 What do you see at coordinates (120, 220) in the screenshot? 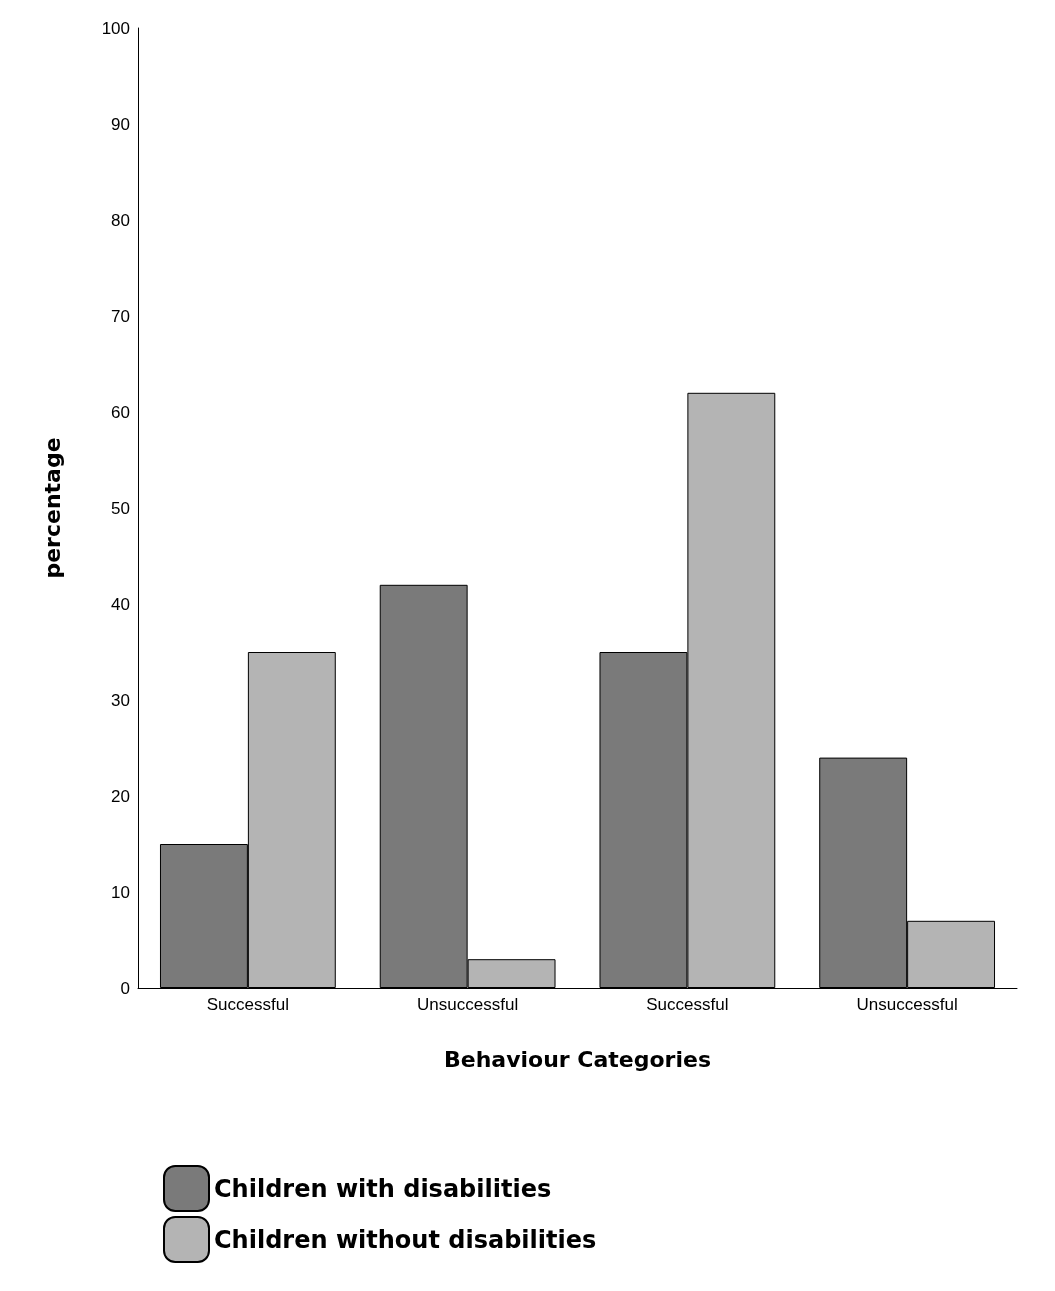
I see `y-tick-label: 80` at bounding box center [120, 220].